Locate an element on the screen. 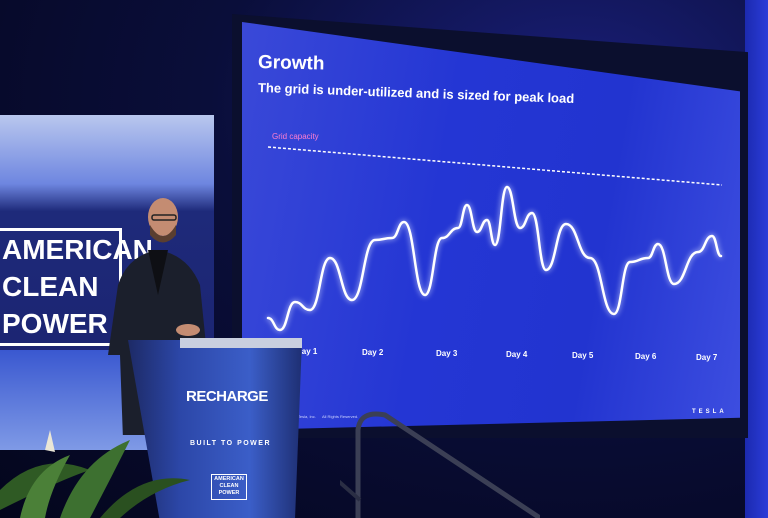 Image resolution: width=768 pixels, height=518 pixels. podium-logo-line: CLEAN is located at coordinates (229, 486).